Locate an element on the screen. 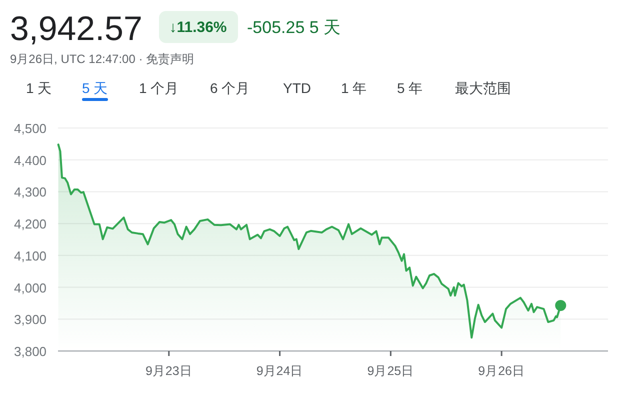 The width and height of the screenshot is (636, 396). text: 9月26日, UTC 12:47:00 · 免责声明 is located at coordinates (102, 59).